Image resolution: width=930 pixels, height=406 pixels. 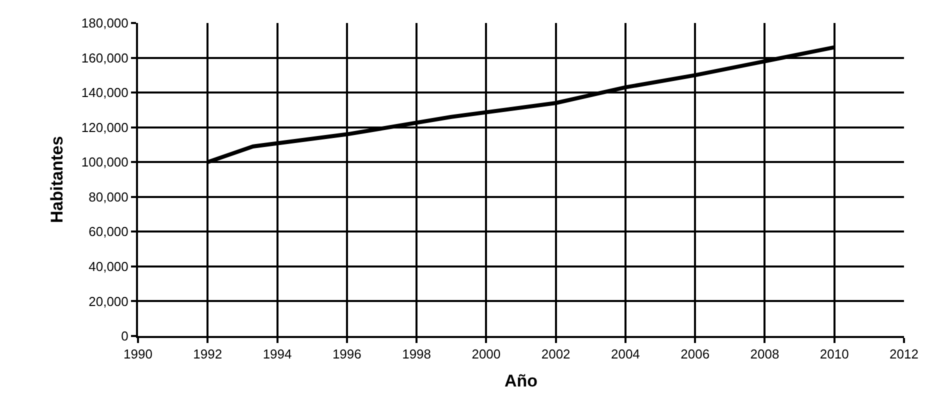 What do you see at coordinates (56, 179) in the screenshot?
I see `y-axis-title: Habitantes` at bounding box center [56, 179].